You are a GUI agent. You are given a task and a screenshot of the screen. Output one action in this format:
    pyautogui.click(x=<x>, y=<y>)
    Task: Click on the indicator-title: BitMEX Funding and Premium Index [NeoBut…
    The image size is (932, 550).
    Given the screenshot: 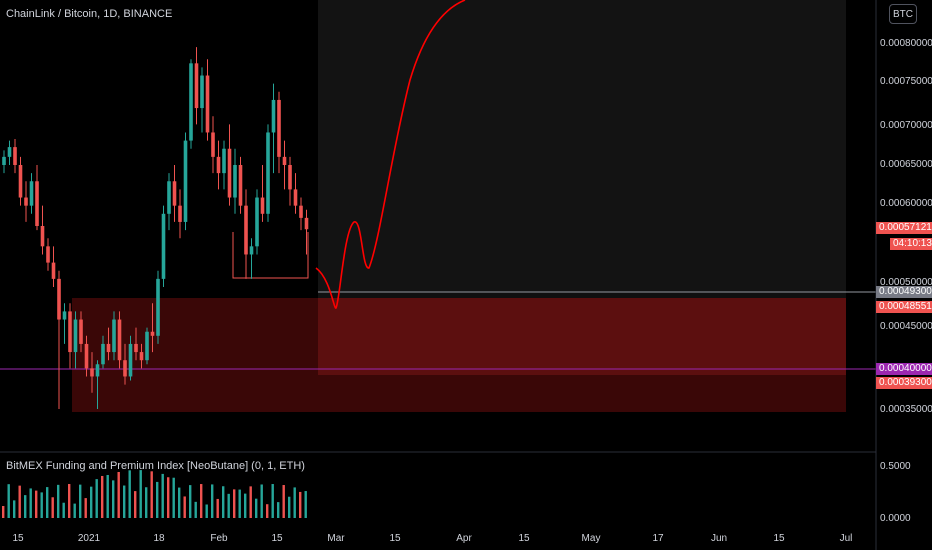 What is the action you would take?
    pyautogui.click(x=155, y=466)
    